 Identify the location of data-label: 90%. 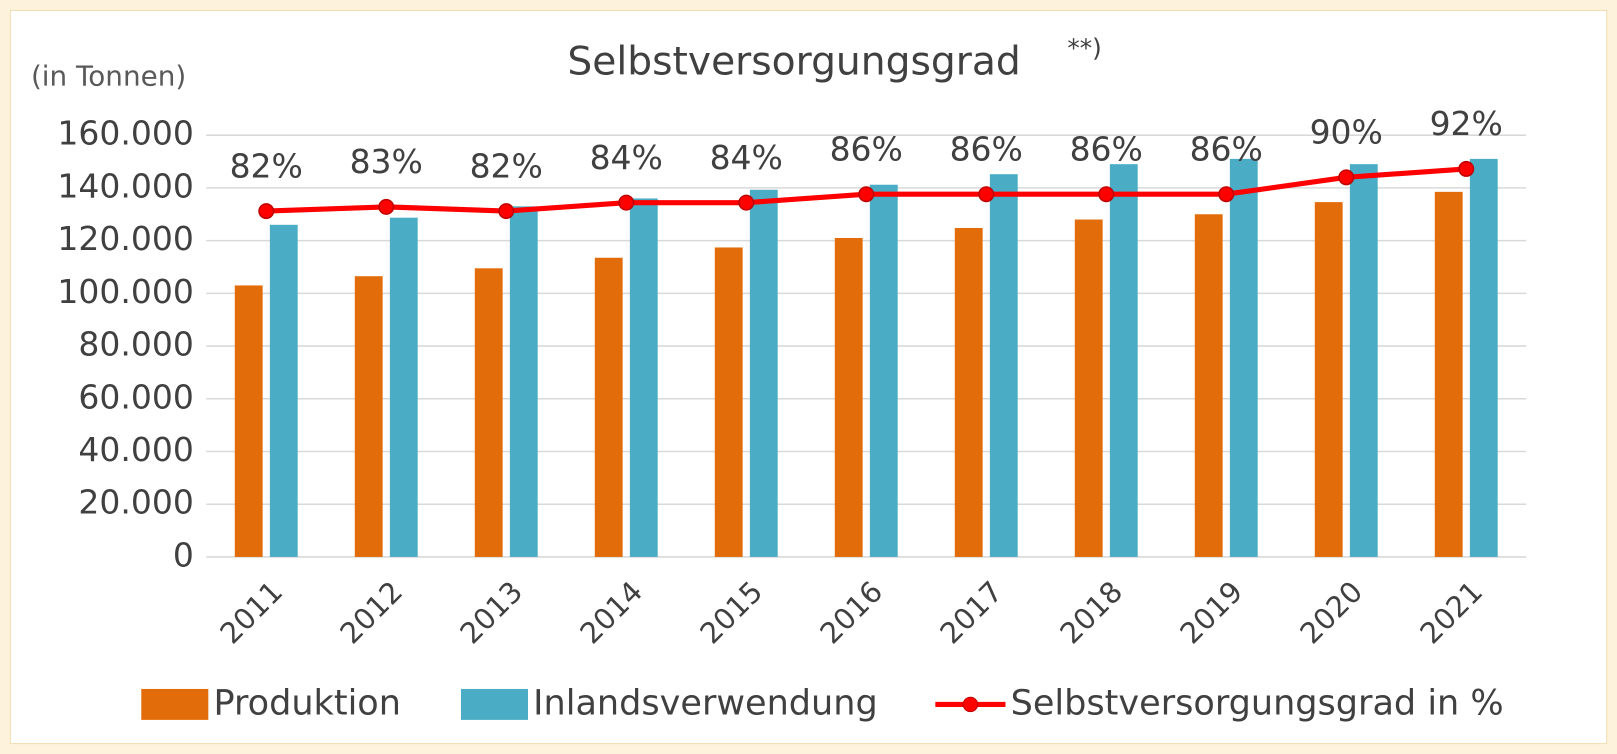
(1346, 132).